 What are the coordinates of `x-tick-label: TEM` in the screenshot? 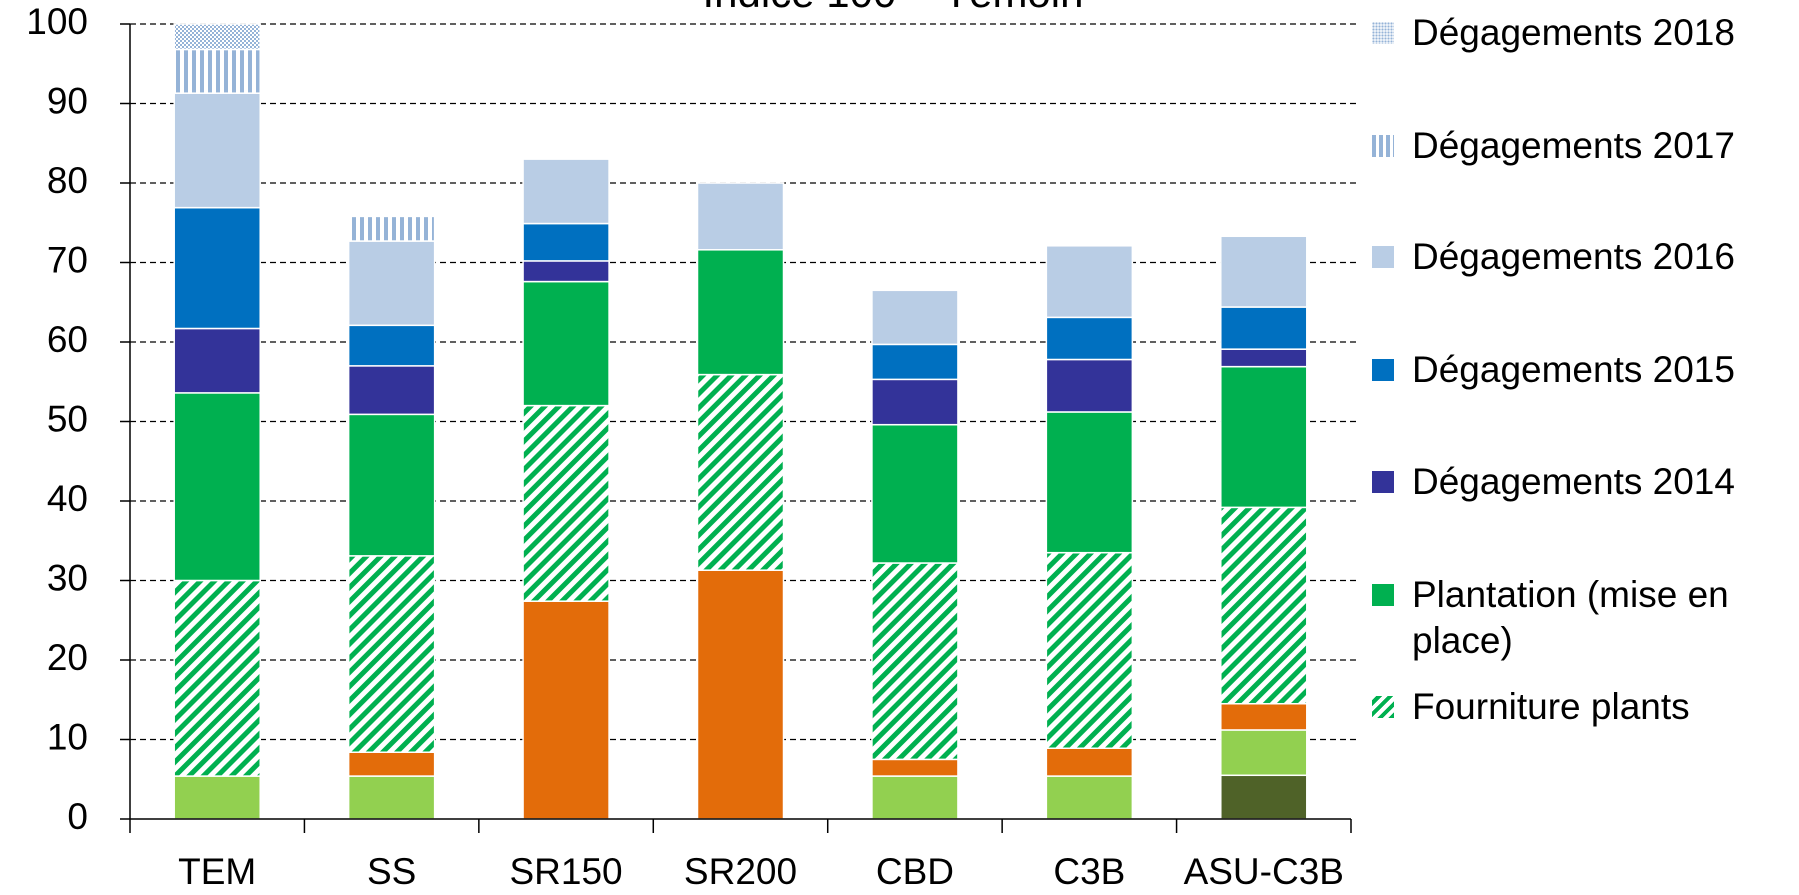 It's located at (217, 871).